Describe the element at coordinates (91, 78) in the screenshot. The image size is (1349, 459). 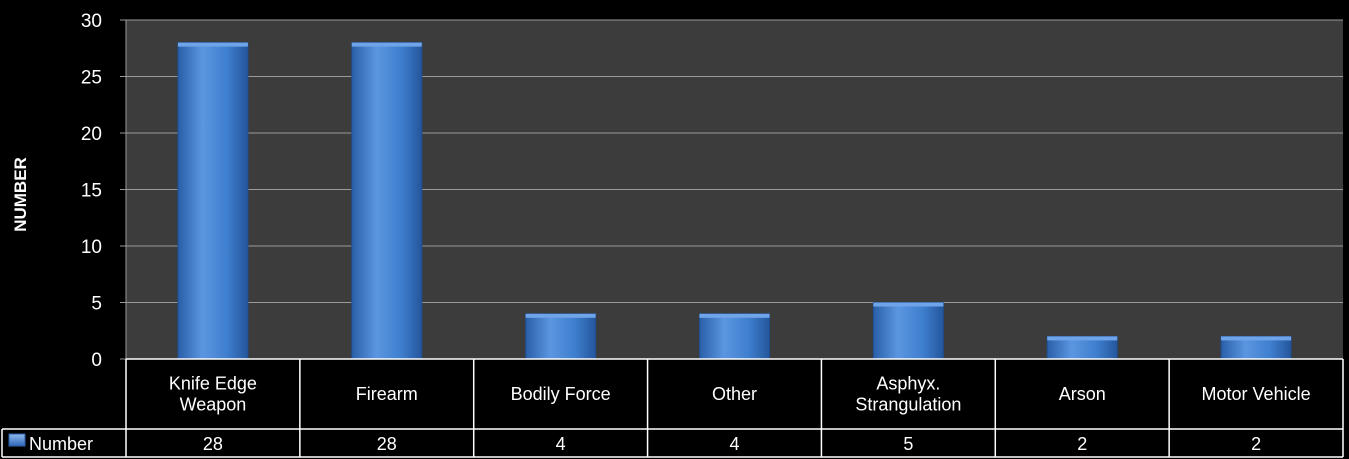
I see `y-tick-label: 25` at that location.